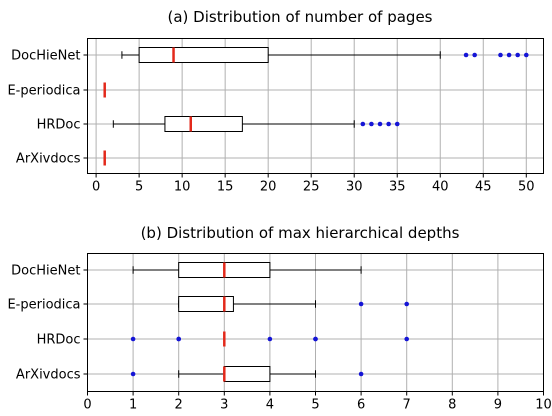 The image size is (552, 416). I want to click on x-tick-label: 35, so click(397, 187).